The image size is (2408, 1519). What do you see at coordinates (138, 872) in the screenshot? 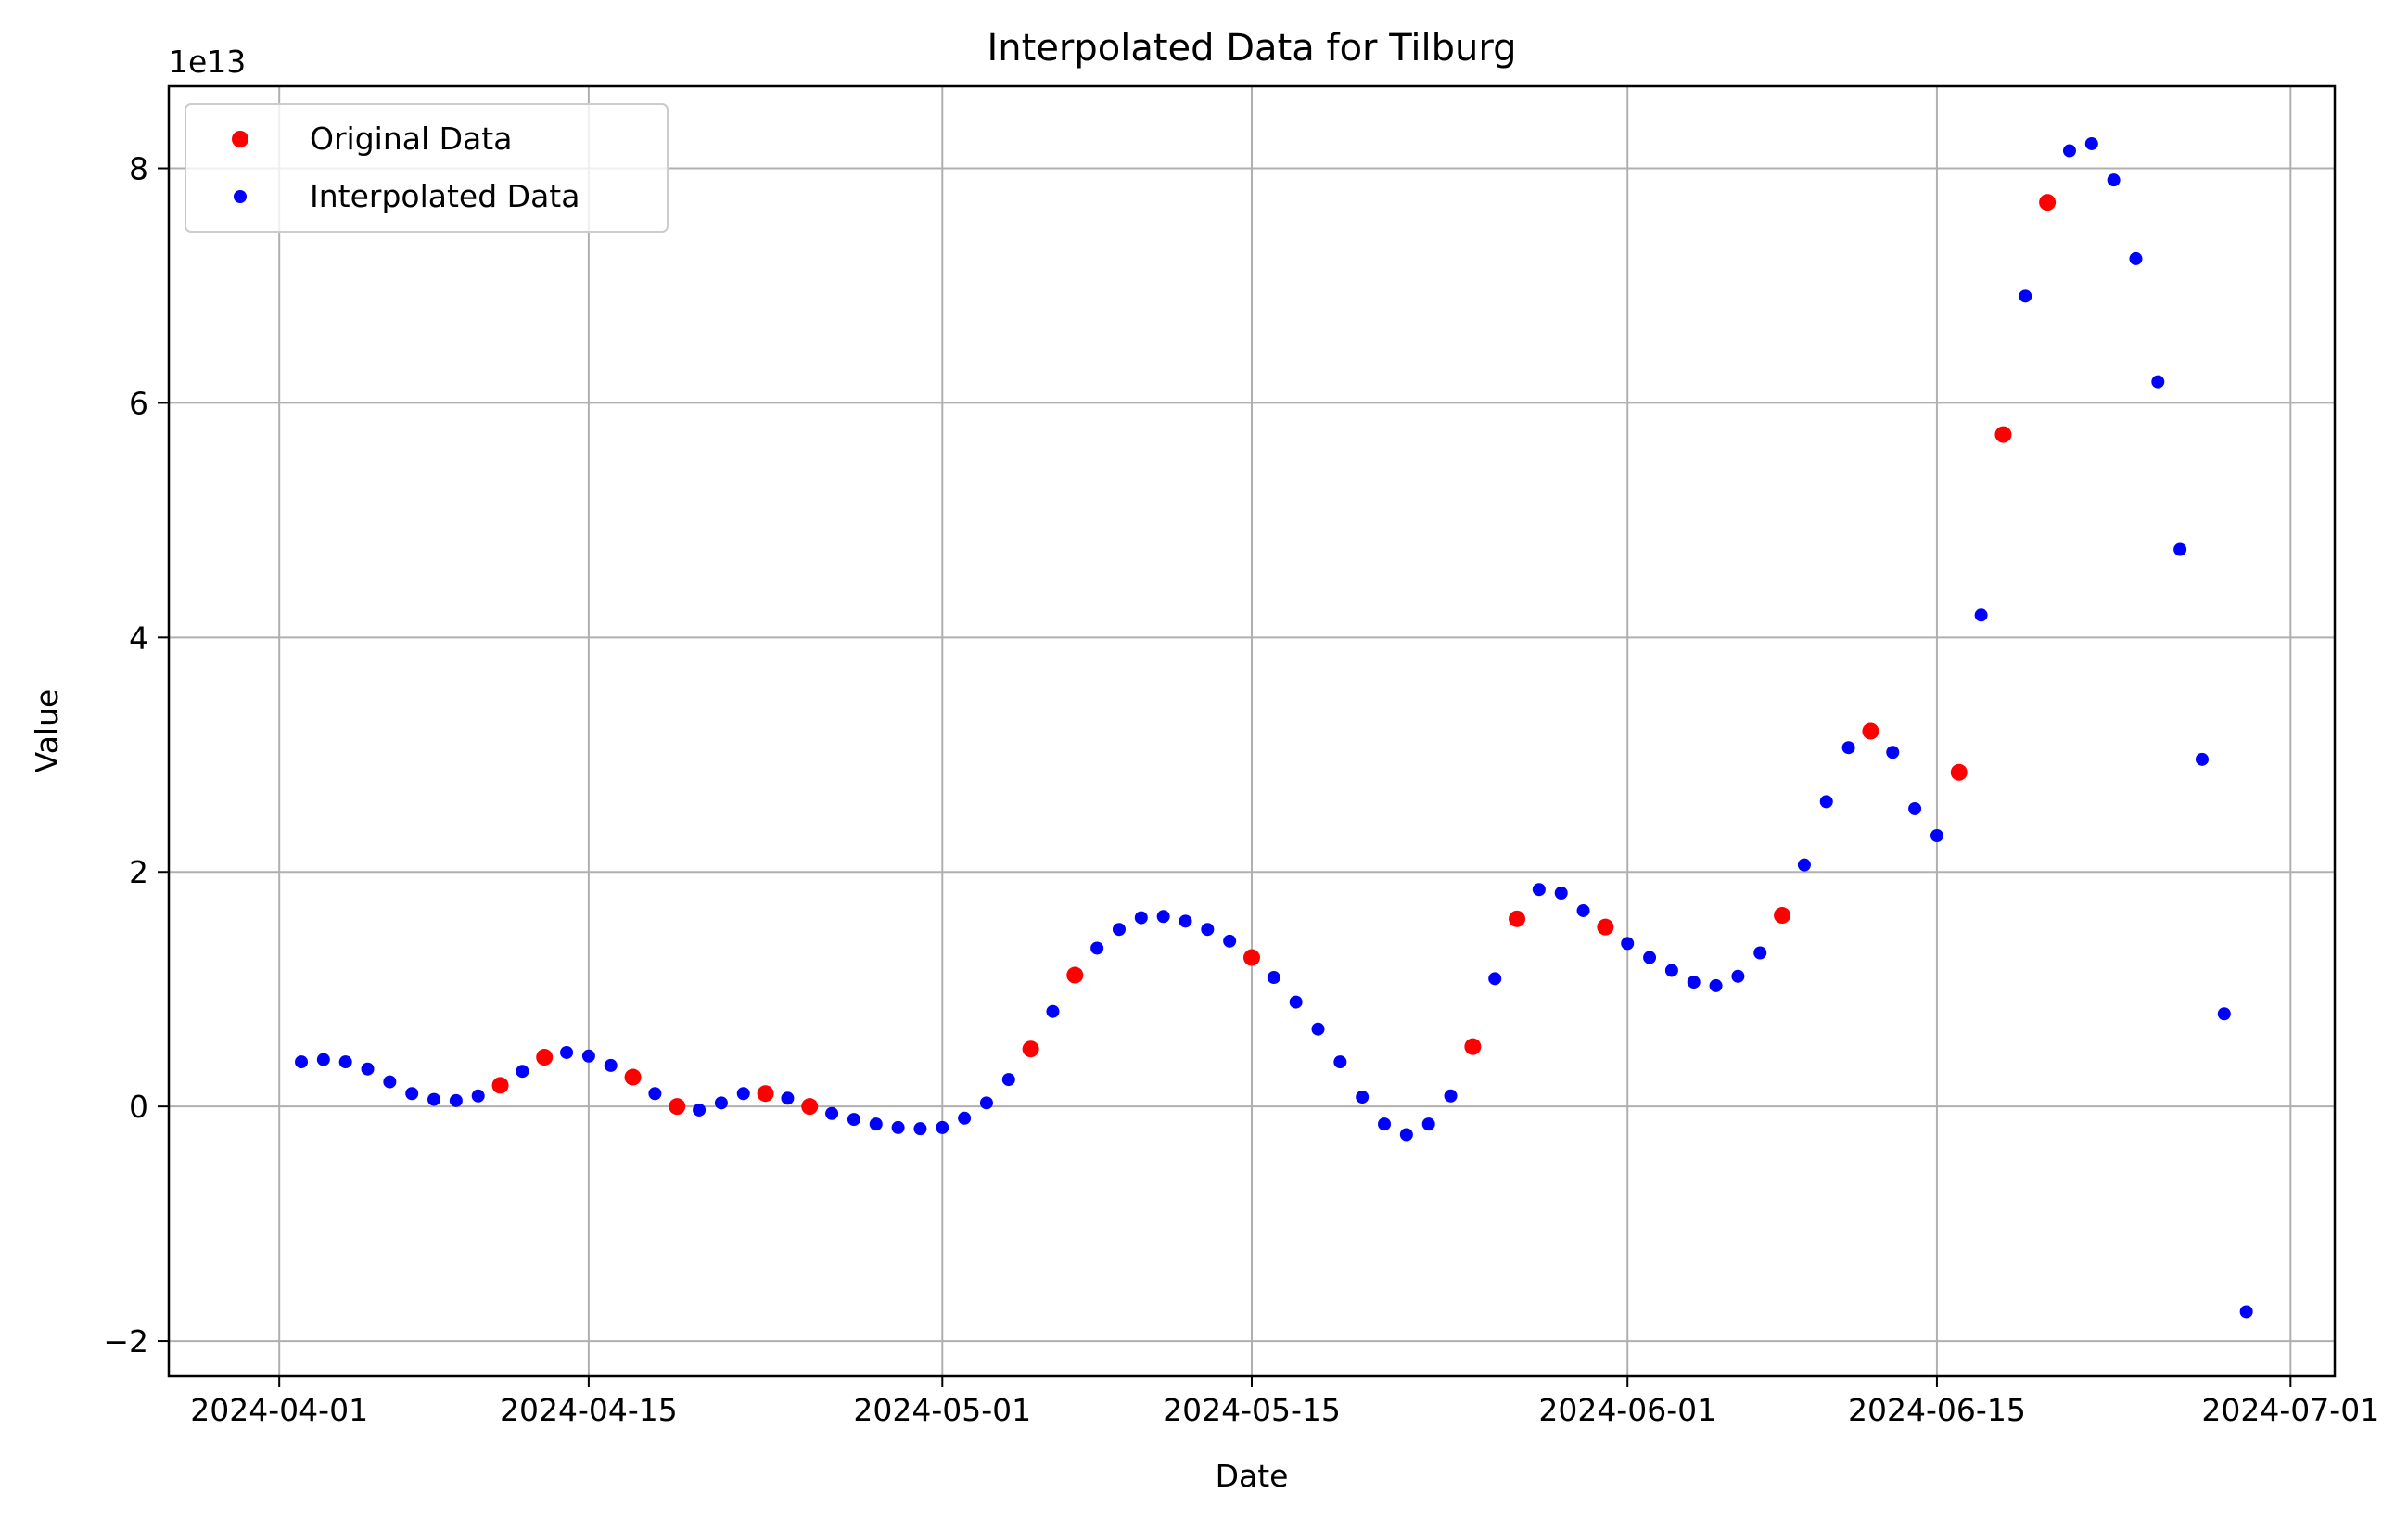
I see `y-tick-label: 2` at bounding box center [138, 872].